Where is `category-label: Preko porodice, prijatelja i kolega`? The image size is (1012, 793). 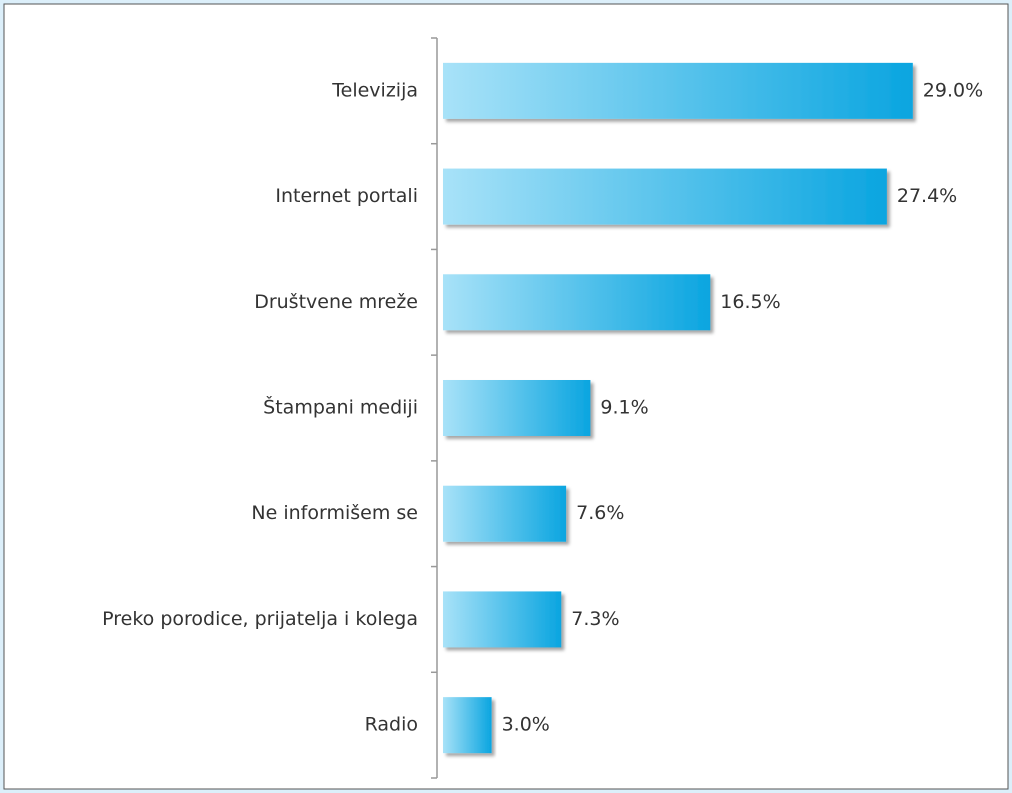
category-label: Preko porodice, prijatelja i kolega is located at coordinates (260, 619).